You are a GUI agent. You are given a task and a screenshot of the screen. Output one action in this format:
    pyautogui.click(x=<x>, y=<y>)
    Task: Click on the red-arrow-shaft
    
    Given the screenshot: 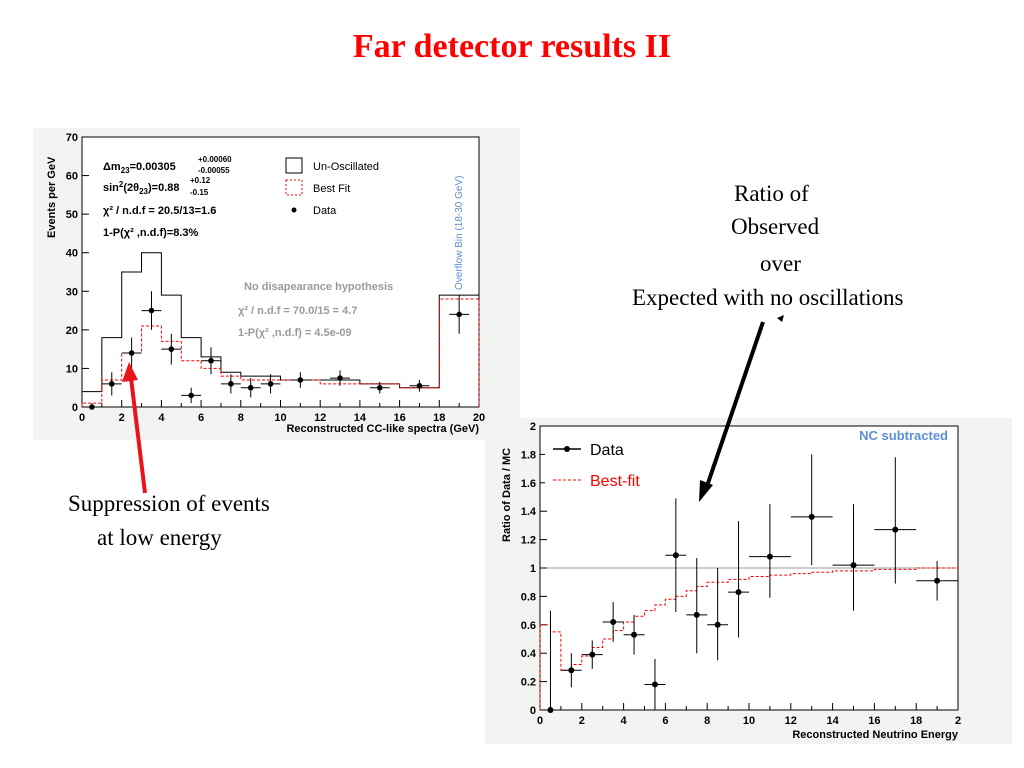 What is the action you would take?
    pyautogui.click(x=138, y=435)
    